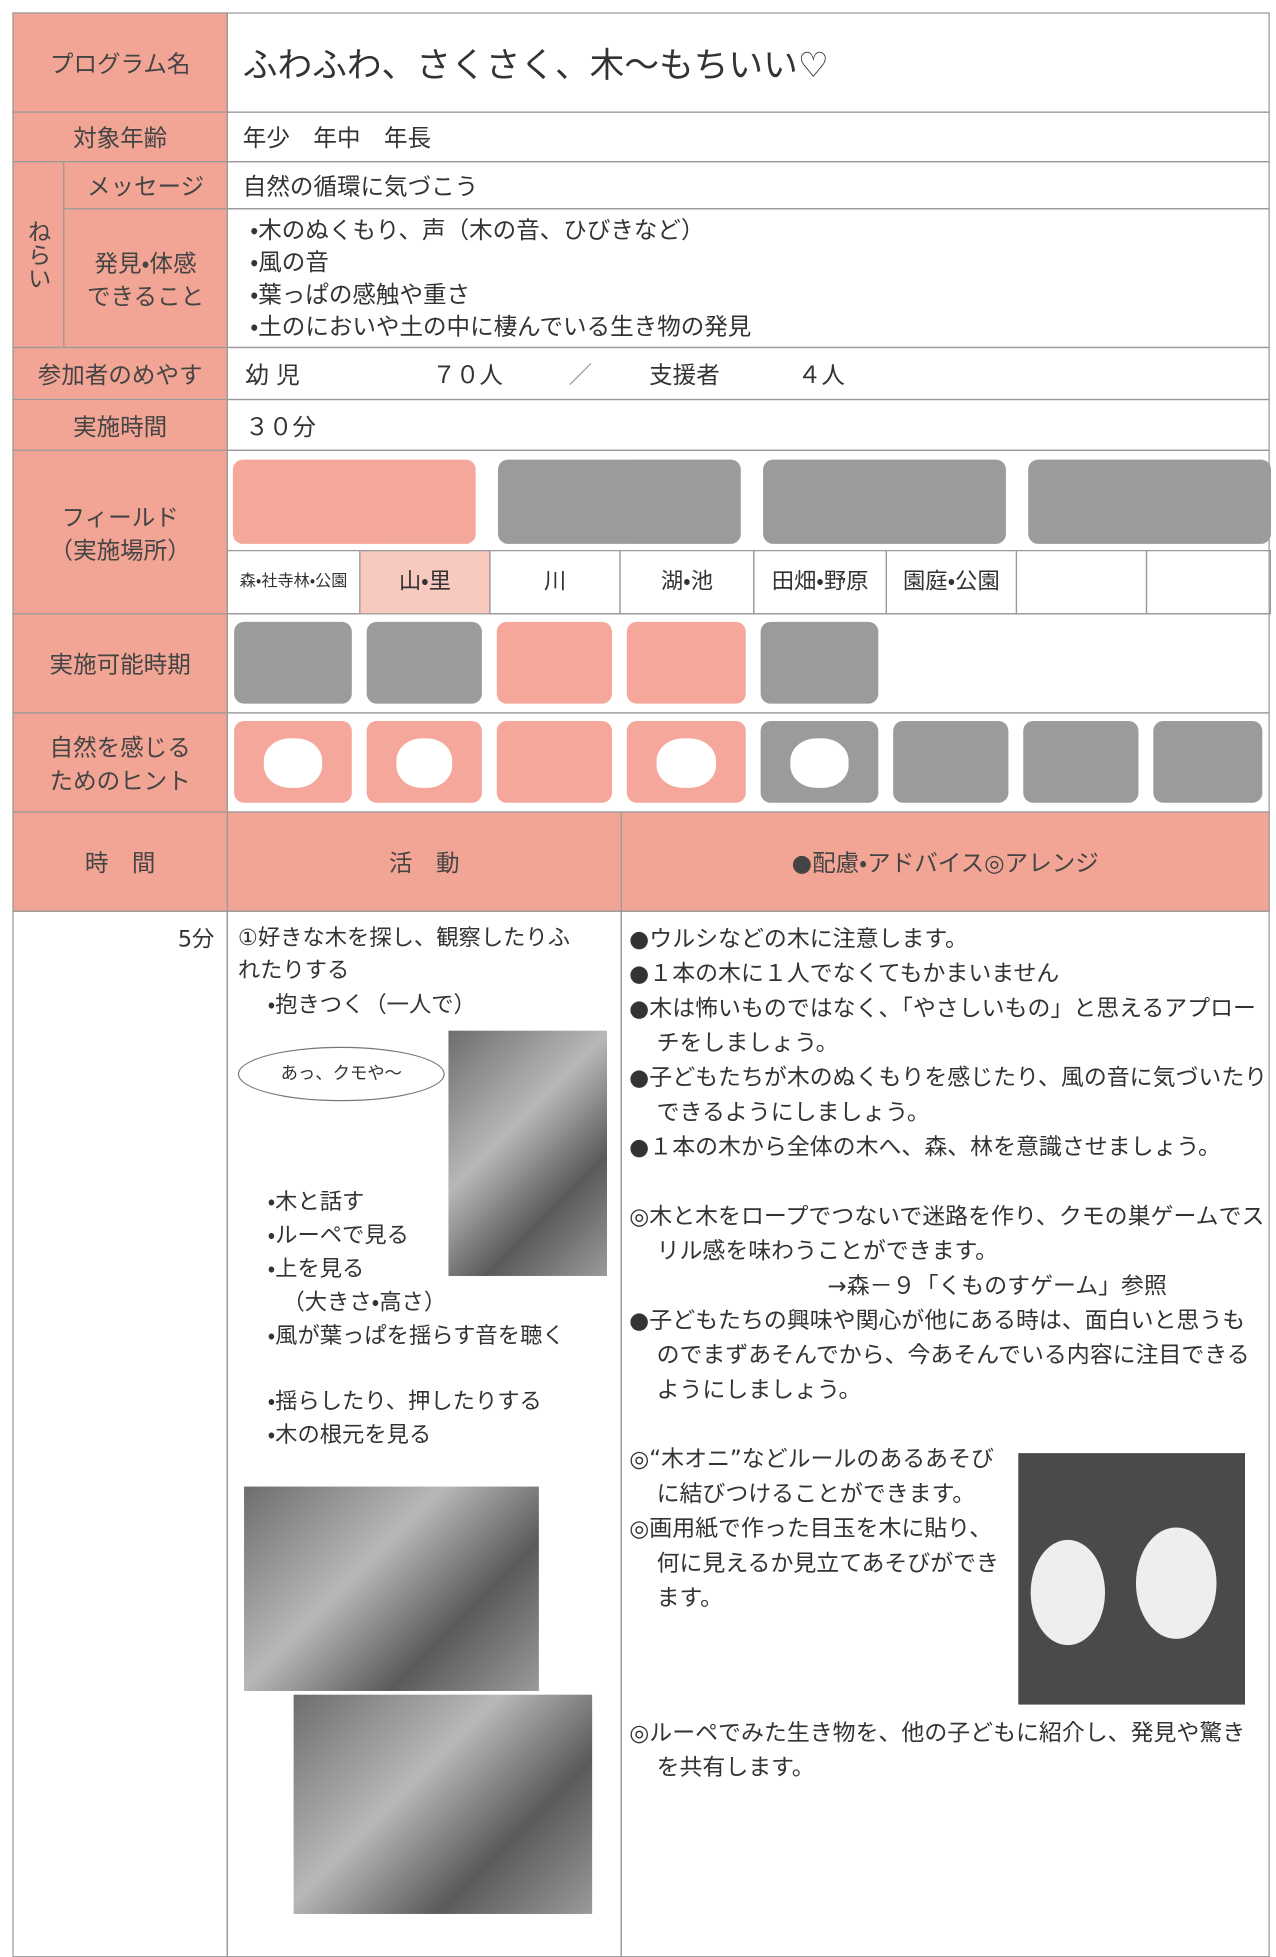 This screenshot has width=1276, height=1957. Describe the element at coordinates (925, 1147) in the screenshot. I see `item: ●１本の木から全体の木へ、森、林を意識させましょう。` at that location.